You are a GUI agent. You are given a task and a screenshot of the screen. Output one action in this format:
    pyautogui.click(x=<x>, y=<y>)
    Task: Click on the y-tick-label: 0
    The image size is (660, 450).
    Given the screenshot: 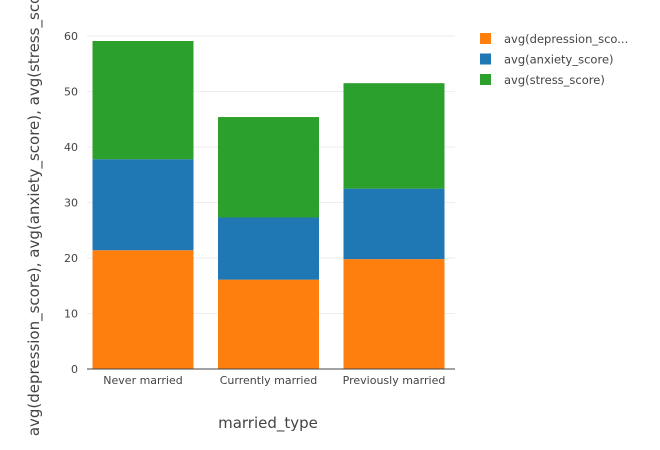 What is the action you would take?
    pyautogui.click(x=74, y=369)
    